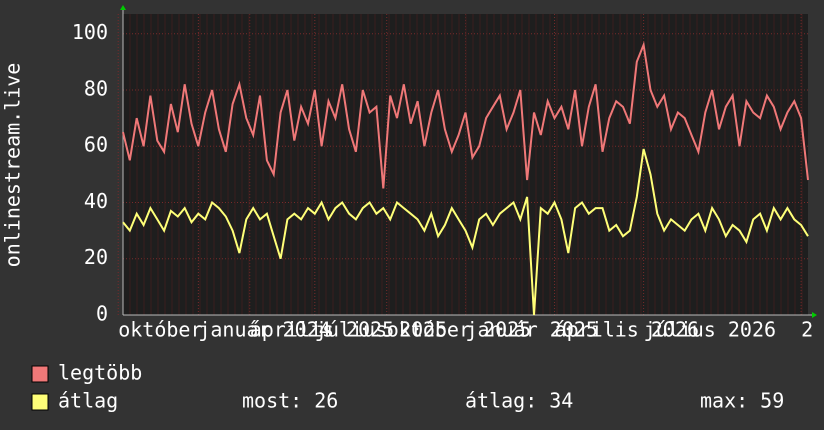 This screenshot has width=824, height=430. What do you see at coordinates (807, 330) in the screenshot?
I see `x-tick-label: 2` at bounding box center [807, 330].